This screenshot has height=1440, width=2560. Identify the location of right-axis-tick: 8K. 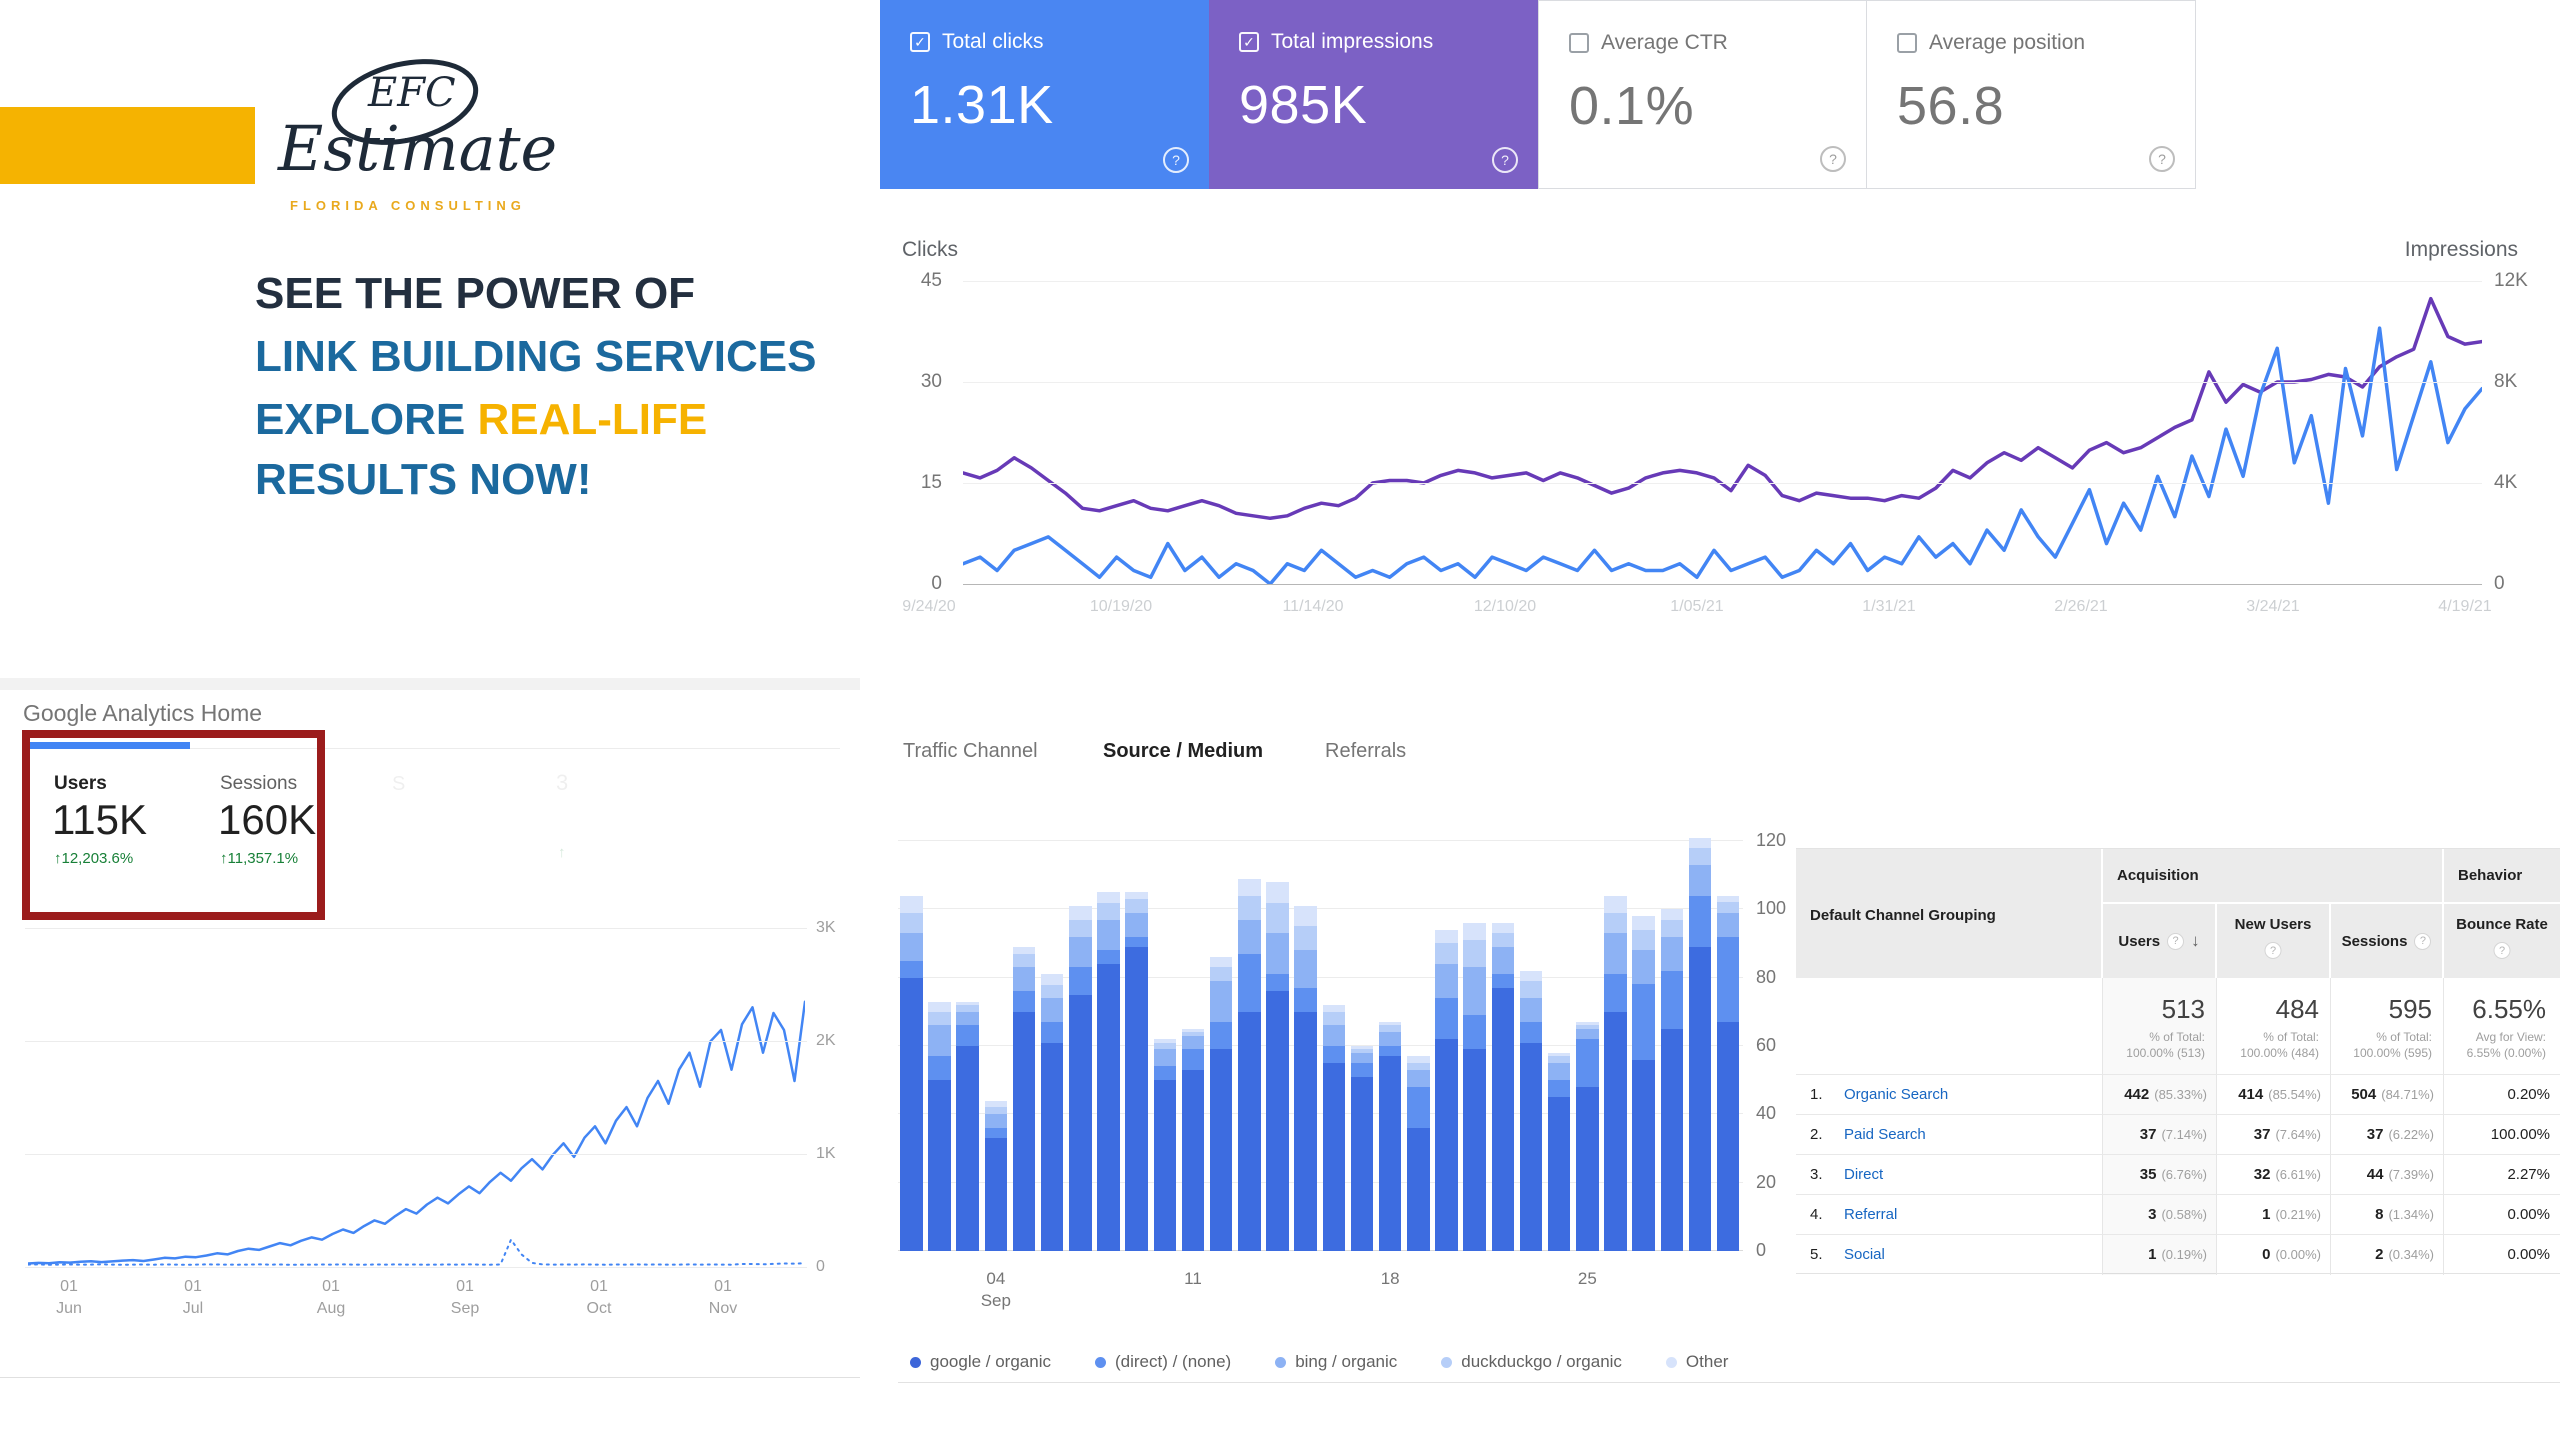
(2506, 381).